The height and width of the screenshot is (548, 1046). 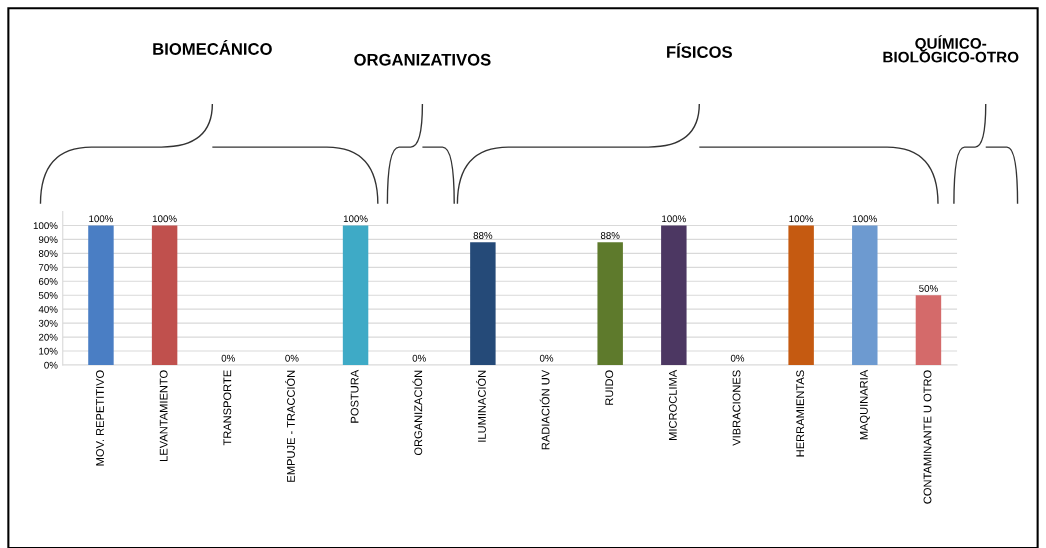 I want to click on x-tick-label: MOV. REPETITIVO, so click(x=100, y=418).